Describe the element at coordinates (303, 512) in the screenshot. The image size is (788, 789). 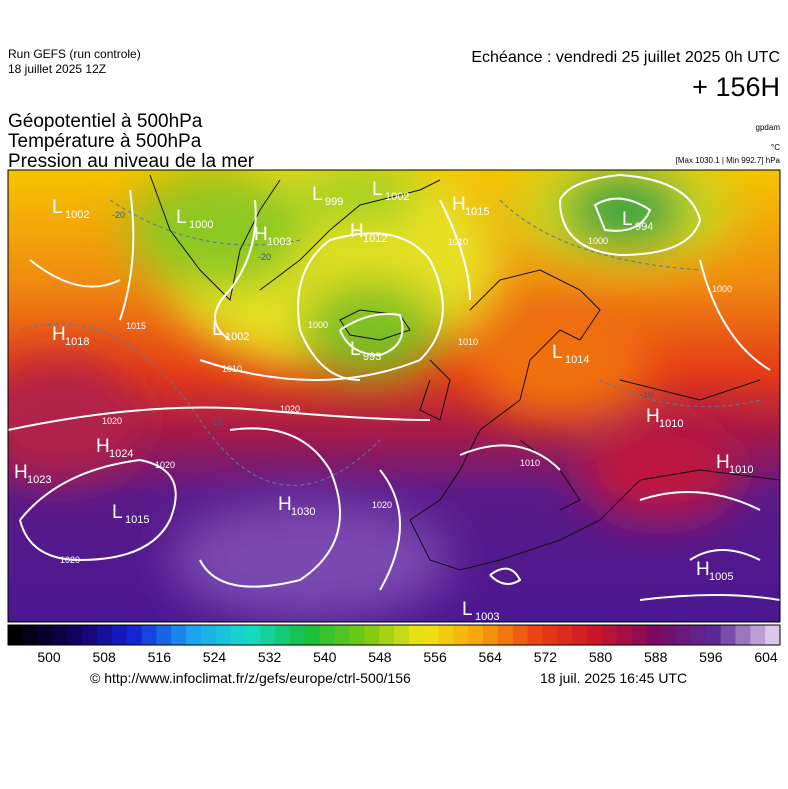
I see `center-value: 1030` at that location.